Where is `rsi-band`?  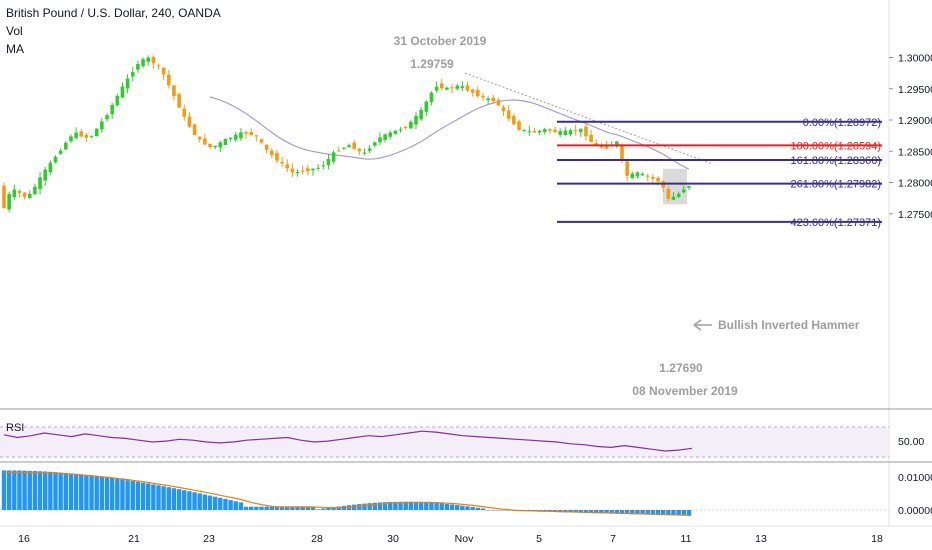
rsi-band is located at coordinates (444, 442).